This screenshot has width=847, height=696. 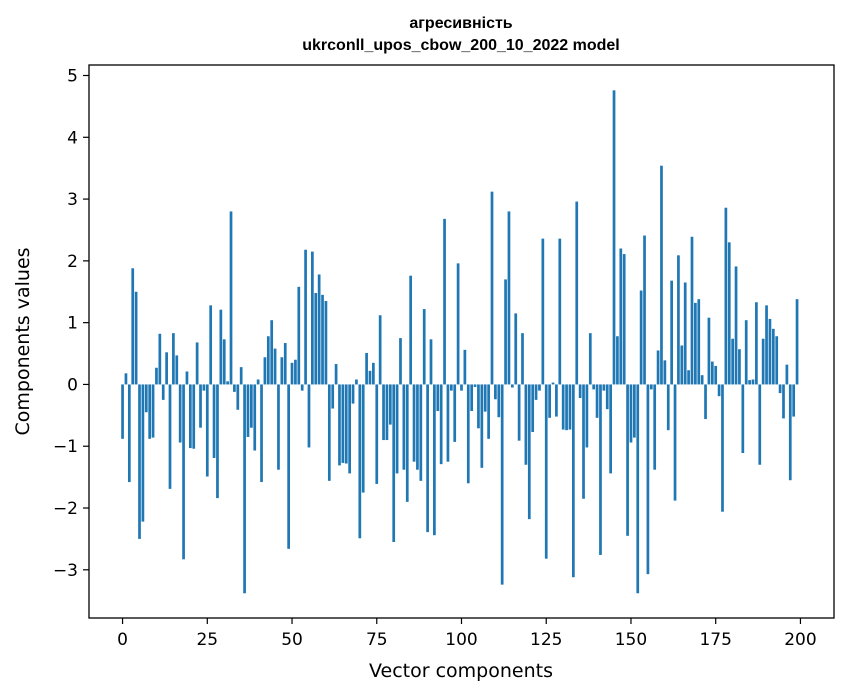 What do you see at coordinates (122, 640) in the screenshot?
I see `x-tick-label: 0` at bounding box center [122, 640].